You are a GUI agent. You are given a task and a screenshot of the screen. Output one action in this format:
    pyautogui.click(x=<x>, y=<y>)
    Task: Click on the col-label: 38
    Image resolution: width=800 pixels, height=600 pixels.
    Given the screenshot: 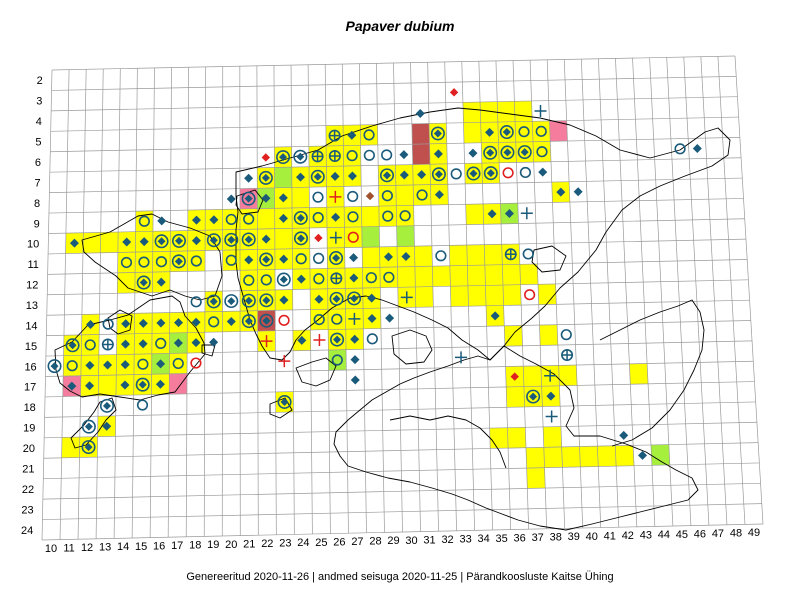 What is the action you would take?
    pyautogui.click(x=556, y=538)
    